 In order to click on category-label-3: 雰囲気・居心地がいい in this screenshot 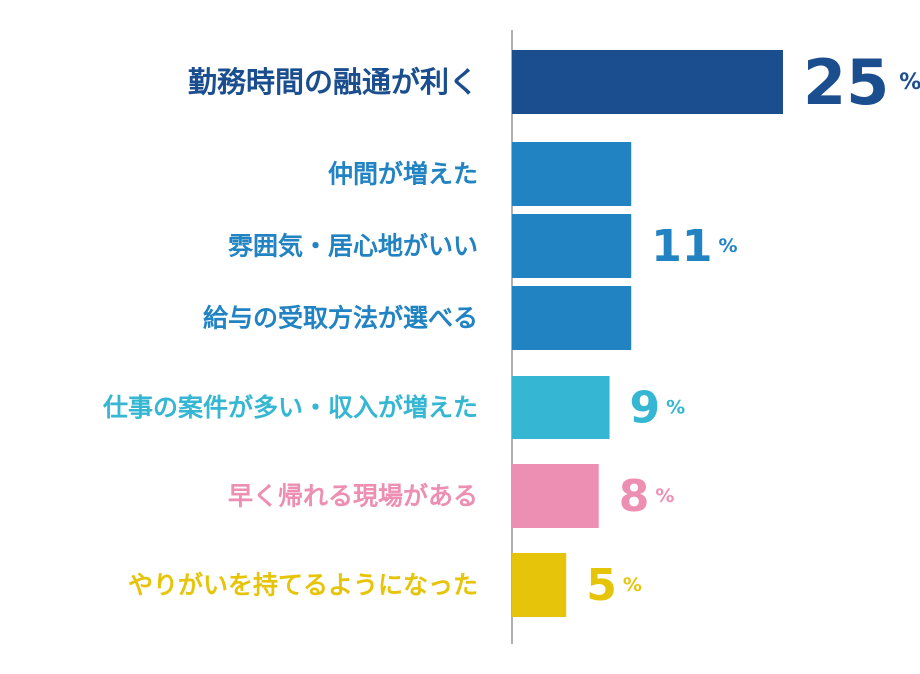, I will do `click(353, 246)`.